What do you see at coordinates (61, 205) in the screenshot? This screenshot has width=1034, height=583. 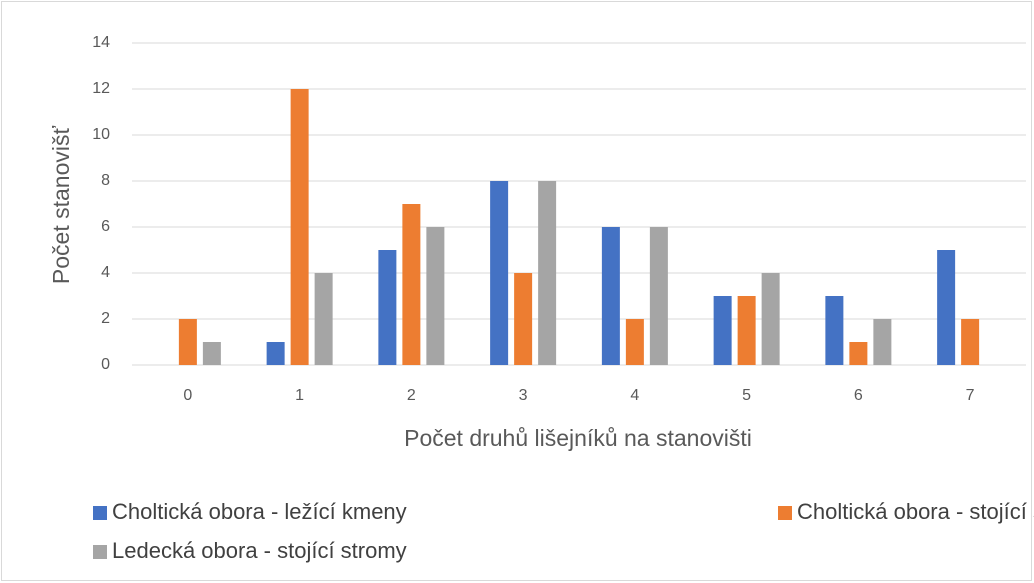 I see `y-axis-title: Počet stanovišť` at bounding box center [61, 205].